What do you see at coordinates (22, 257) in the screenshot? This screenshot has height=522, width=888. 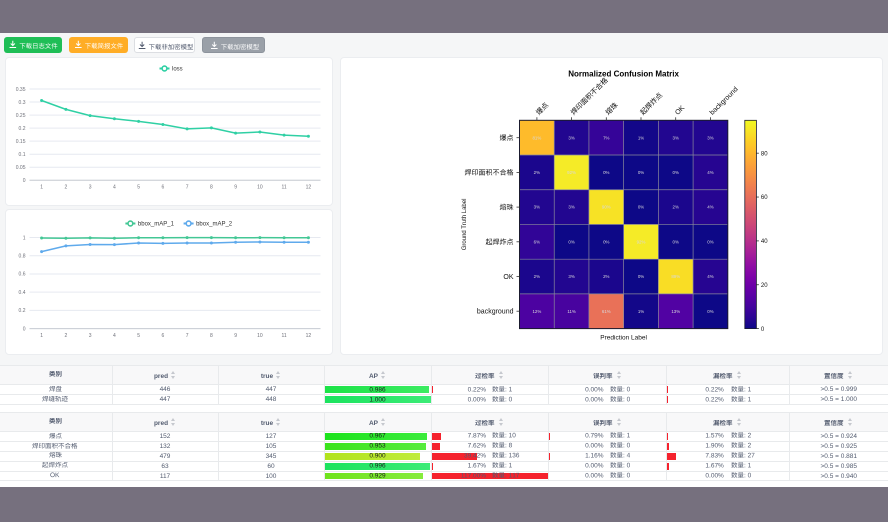 I see `svg-text: 0.8` at bounding box center [22, 257].